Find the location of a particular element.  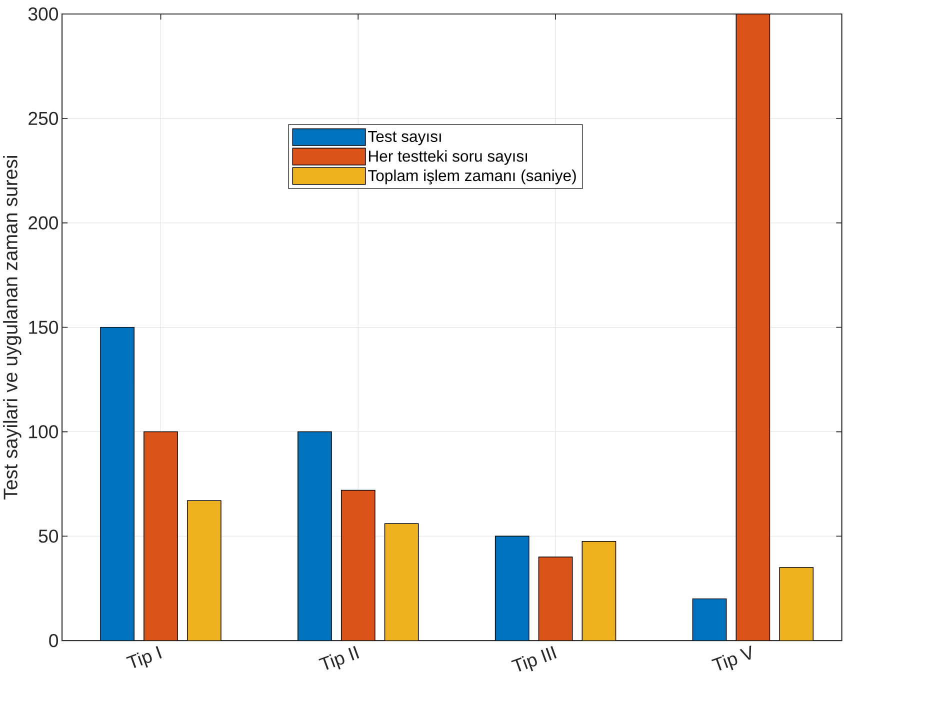

y-tick-label: 250 is located at coordinates (43, 118).